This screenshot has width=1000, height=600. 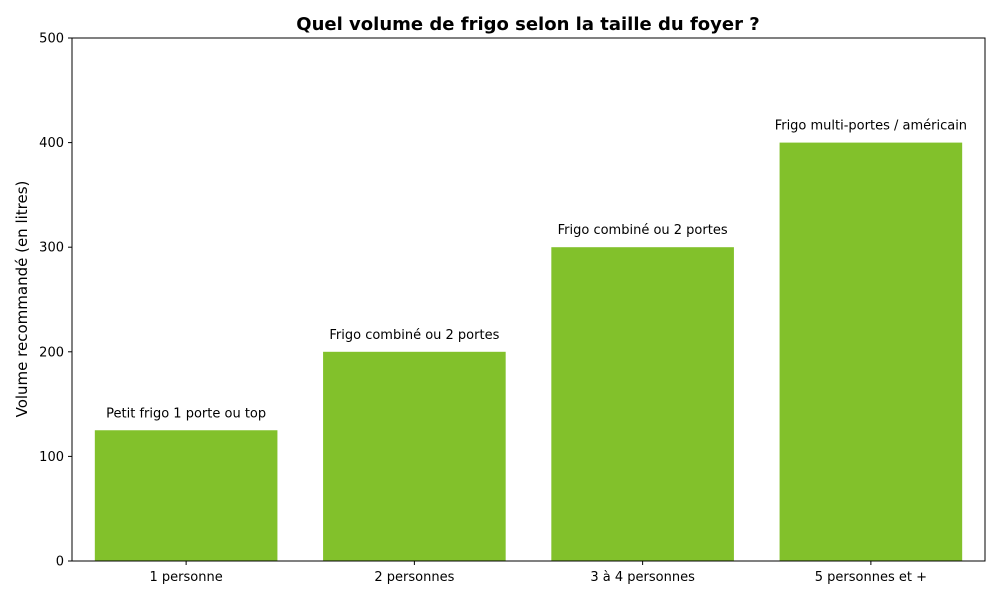 What do you see at coordinates (186, 577) in the screenshot?
I see `x-tick-label-1: 1 personne` at bounding box center [186, 577].